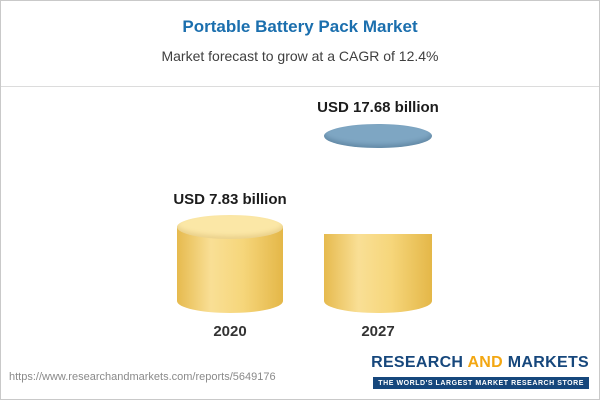 The height and width of the screenshot is (400, 600). What do you see at coordinates (230, 227) in the screenshot?
I see `cylinder-2020-top-ellipse` at bounding box center [230, 227].